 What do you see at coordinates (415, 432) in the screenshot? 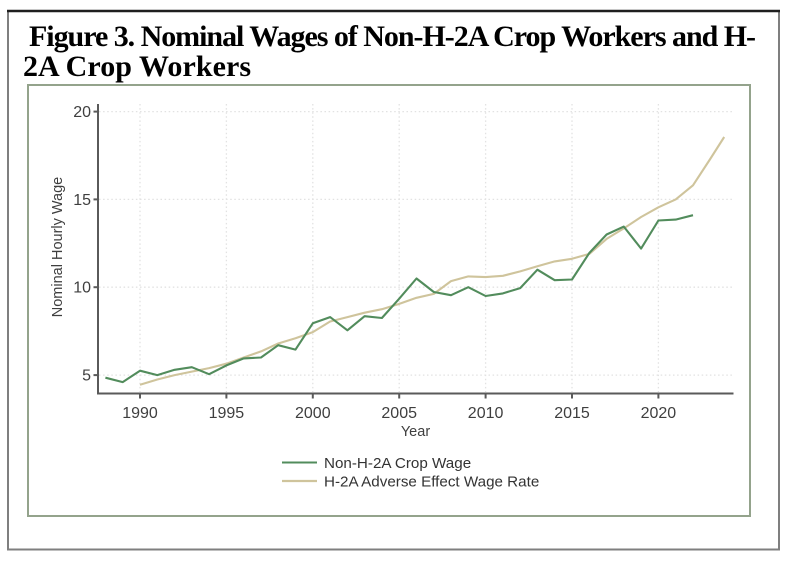
I see `svg-text: Year` at bounding box center [415, 432].